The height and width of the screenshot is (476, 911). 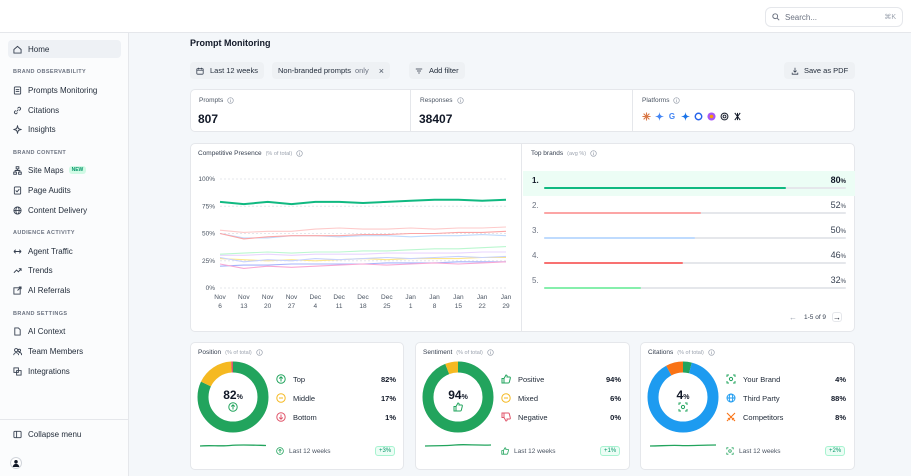 What do you see at coordinates (17, 129) in the screenshot?
I see `sparkle-icon` at bounding box center [17, 129].